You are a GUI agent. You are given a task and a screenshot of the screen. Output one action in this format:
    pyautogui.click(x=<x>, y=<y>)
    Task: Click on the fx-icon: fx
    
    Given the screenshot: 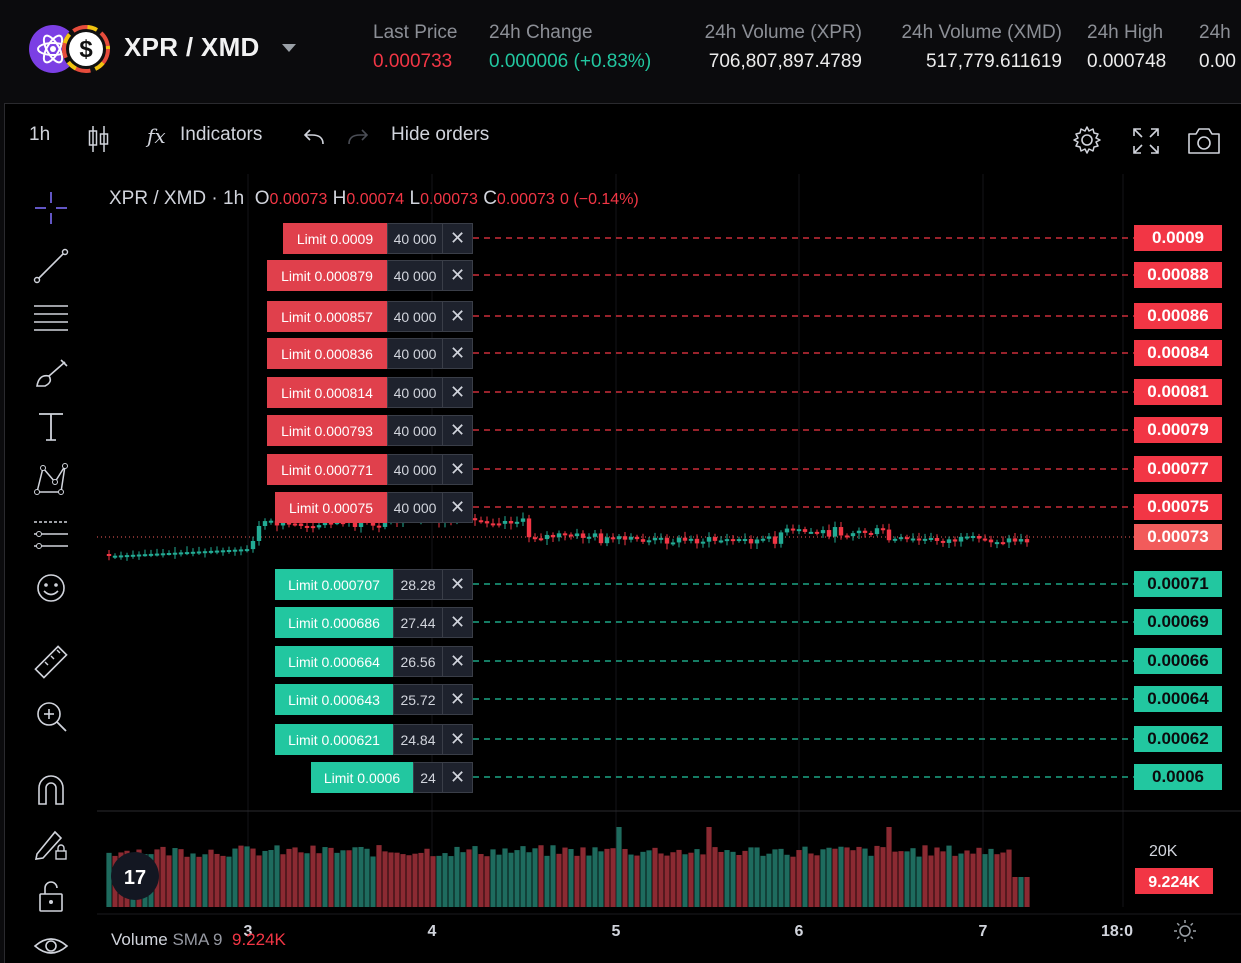 What is the action you would take?
    pyautogui.click(x=156, y=136)
    